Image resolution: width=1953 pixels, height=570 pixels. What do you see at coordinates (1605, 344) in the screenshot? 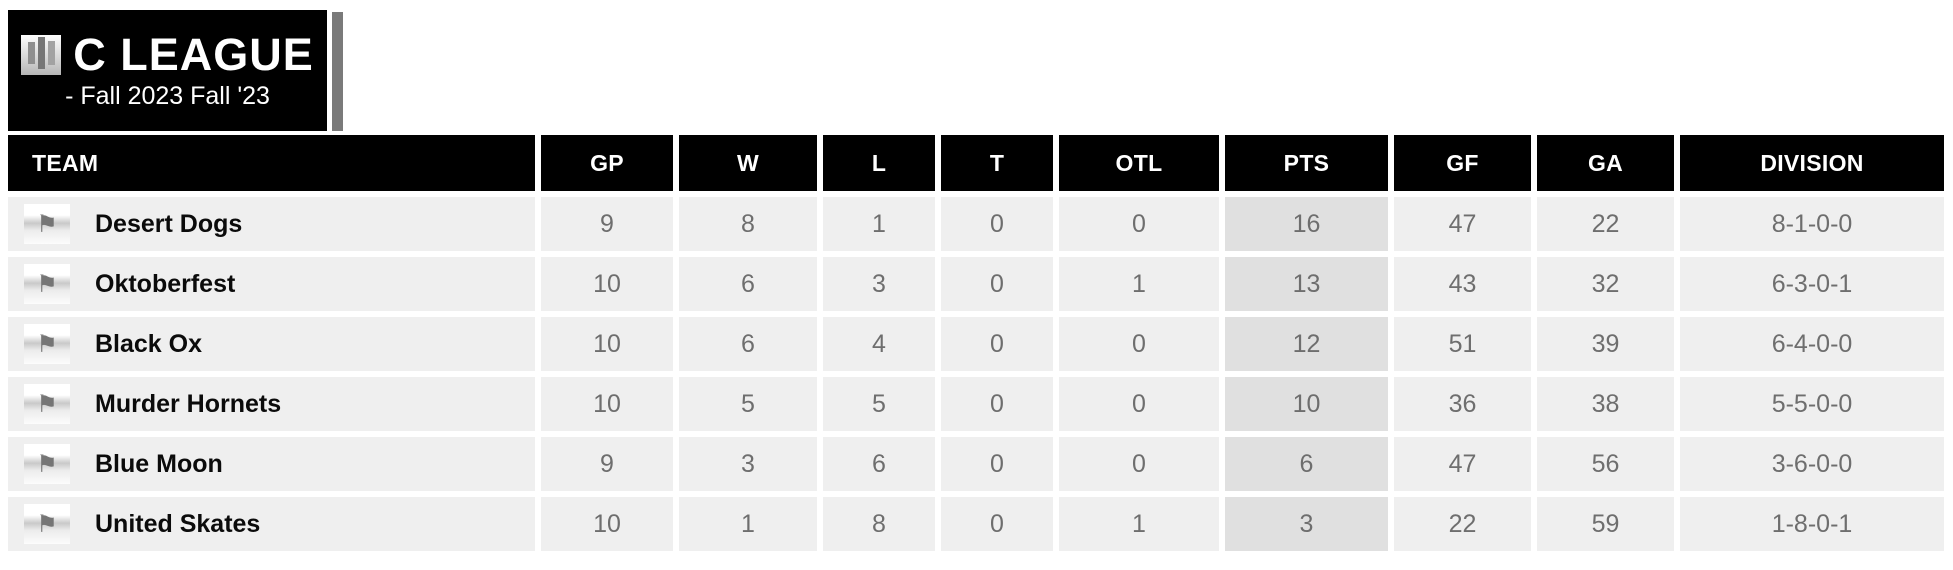
I see `ga-value: 39` at bounding box center [1605, 344].